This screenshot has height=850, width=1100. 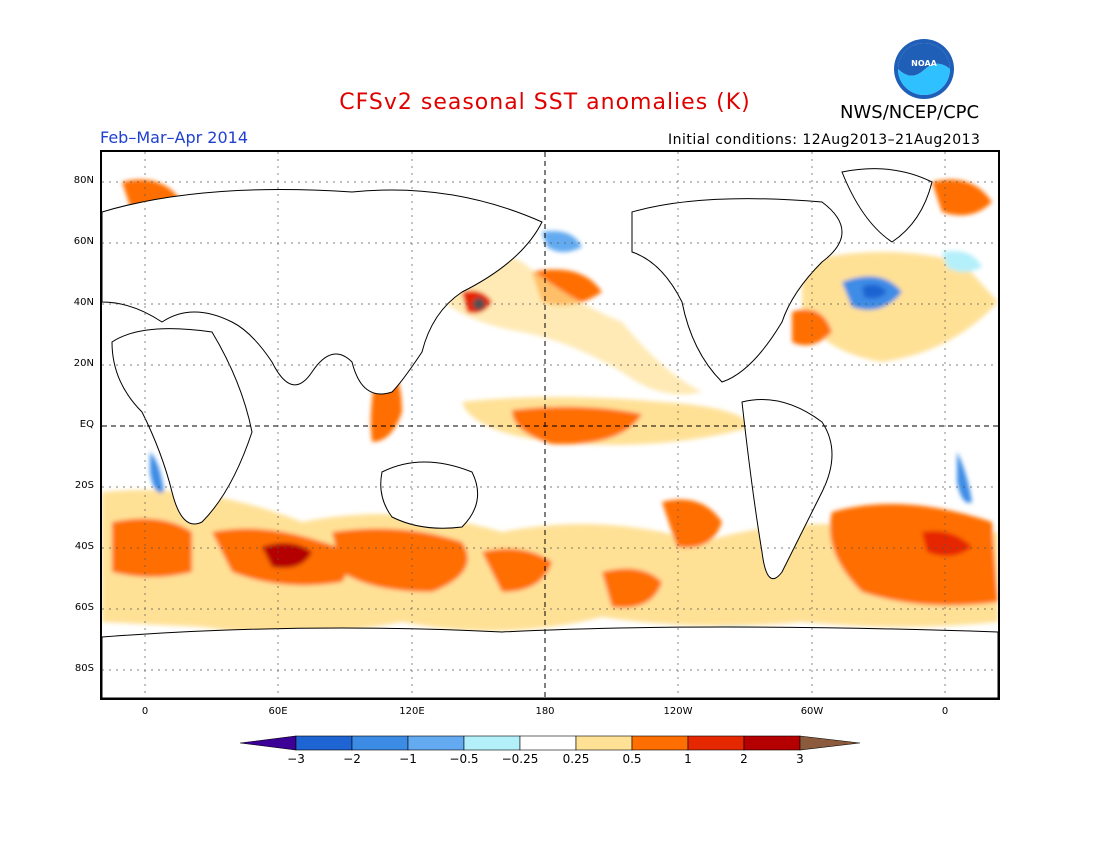 What do you see at coordinates (829, 743) in the screenshot?
I see `colorbar-max-arrow` at bounding box center [829, 743].